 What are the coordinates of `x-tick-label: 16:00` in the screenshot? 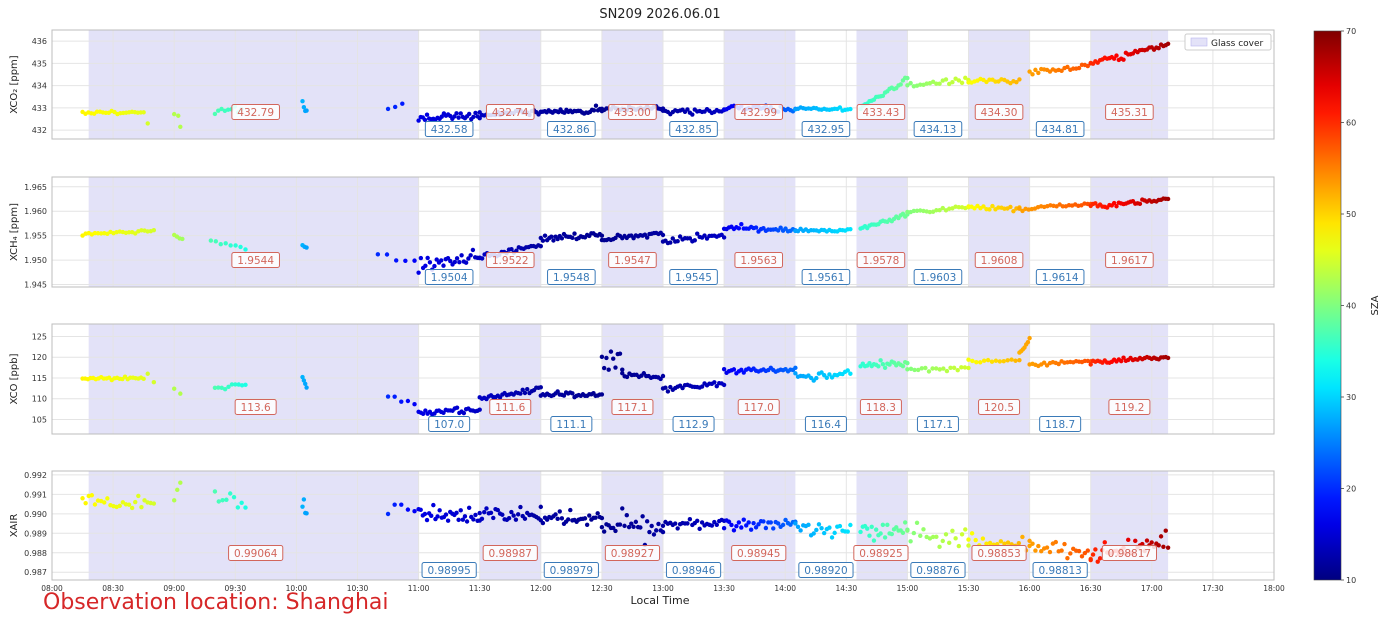 It's located at (1030, 588).